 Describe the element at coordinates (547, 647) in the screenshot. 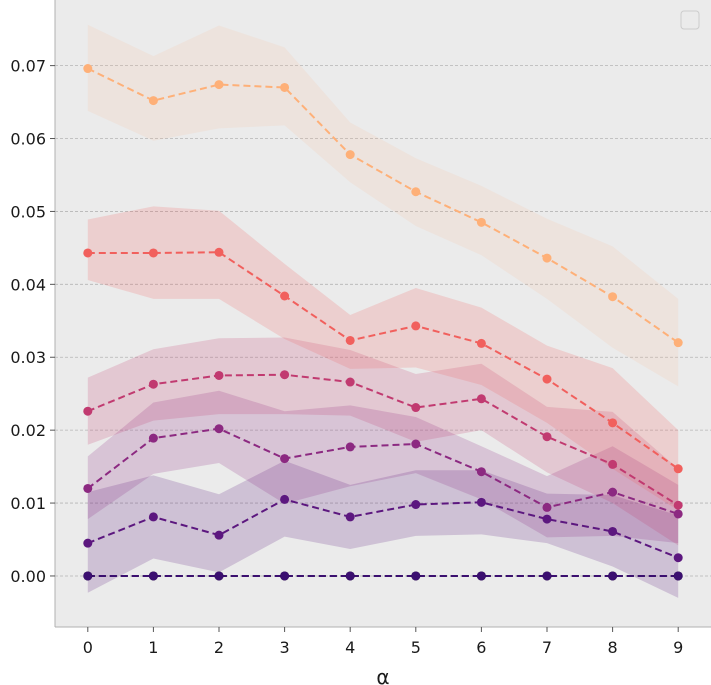

I see `x-tick-label: 7` at that location.